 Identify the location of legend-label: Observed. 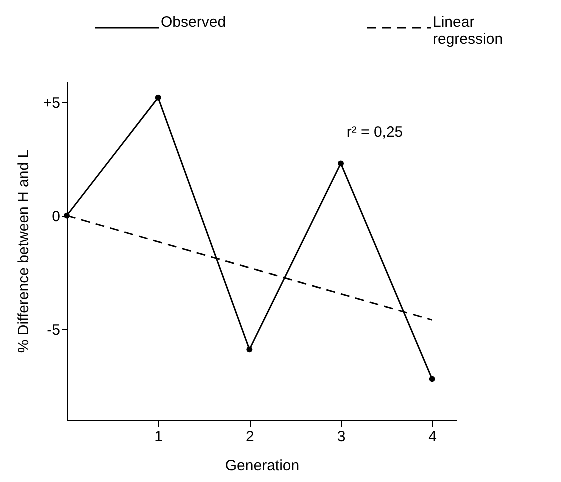
(193, 22).